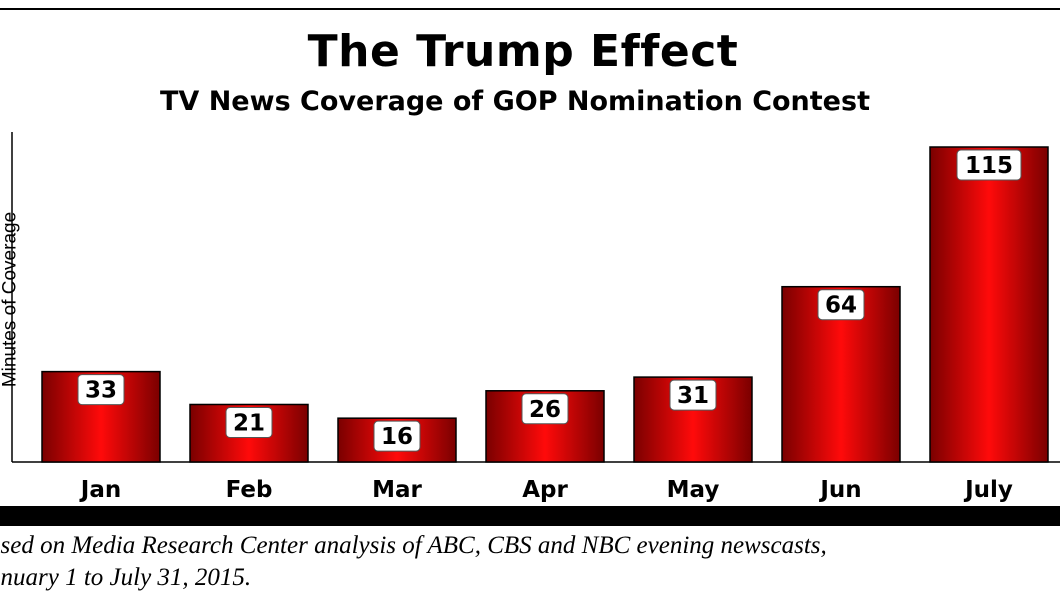 Image resolution: width=1060 pixels, height=600 pixels. What do you see at coordinates (988, 490) in the screenshot?
I see `x-tick-label: July` at bounding box center [988, 490].